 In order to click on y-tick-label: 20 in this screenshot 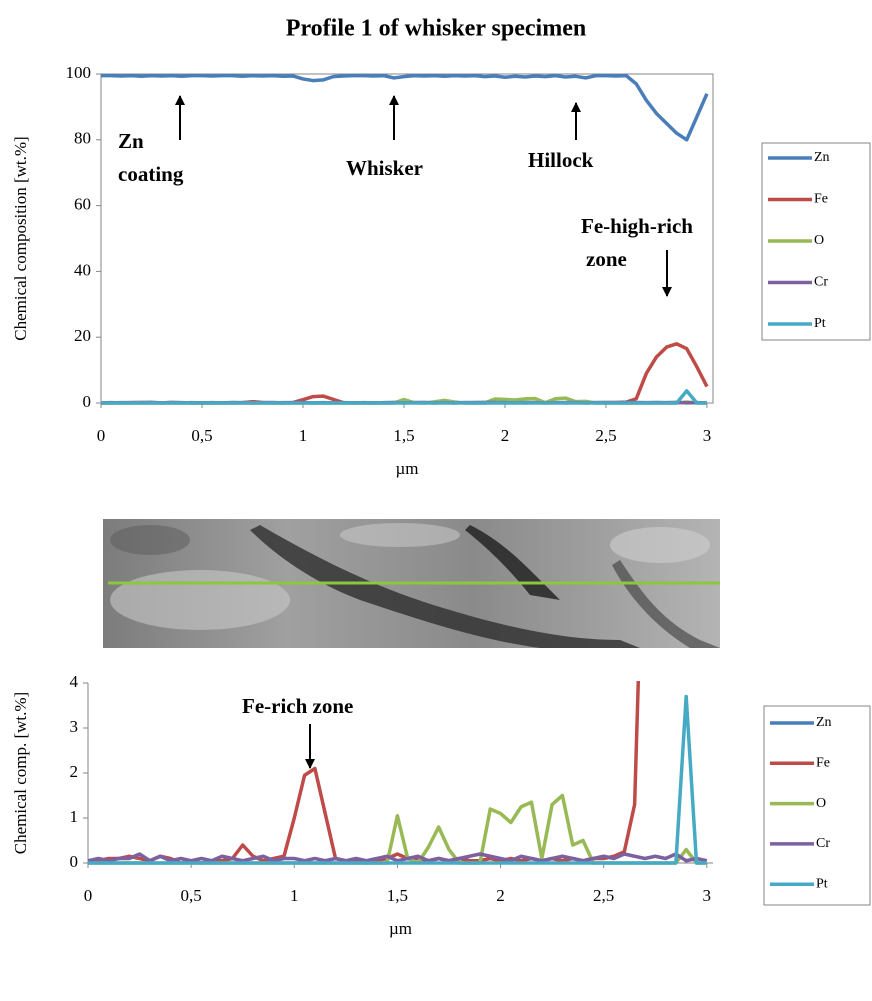, I will do `click(82, 335)`.